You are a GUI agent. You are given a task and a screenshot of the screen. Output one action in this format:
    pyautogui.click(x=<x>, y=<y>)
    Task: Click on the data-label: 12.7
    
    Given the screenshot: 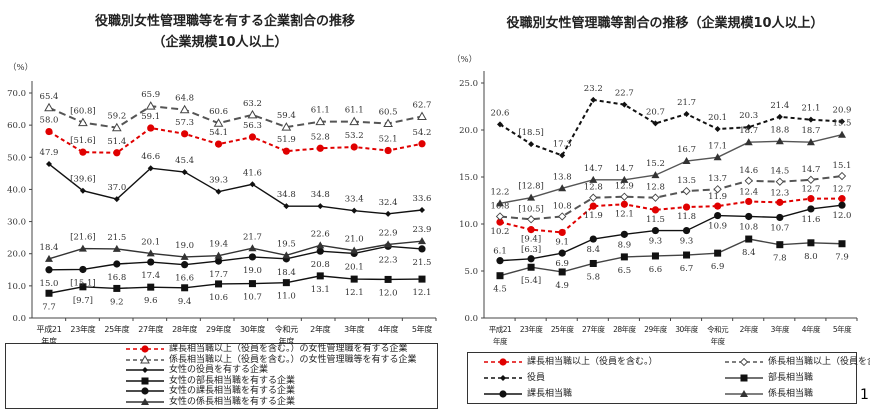 What is the action you would take?
    pyautogui.click(x=842, y=190)
    